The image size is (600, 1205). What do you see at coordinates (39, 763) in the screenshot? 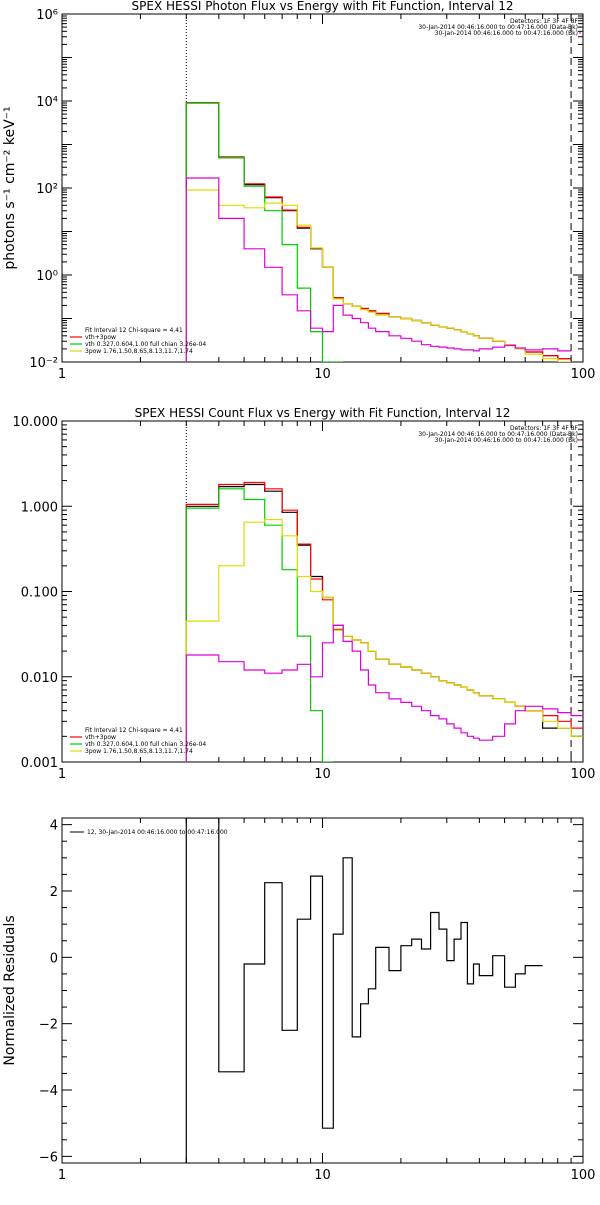
I see `y-tick-label: 0.001` at bounding box center [39, 763].